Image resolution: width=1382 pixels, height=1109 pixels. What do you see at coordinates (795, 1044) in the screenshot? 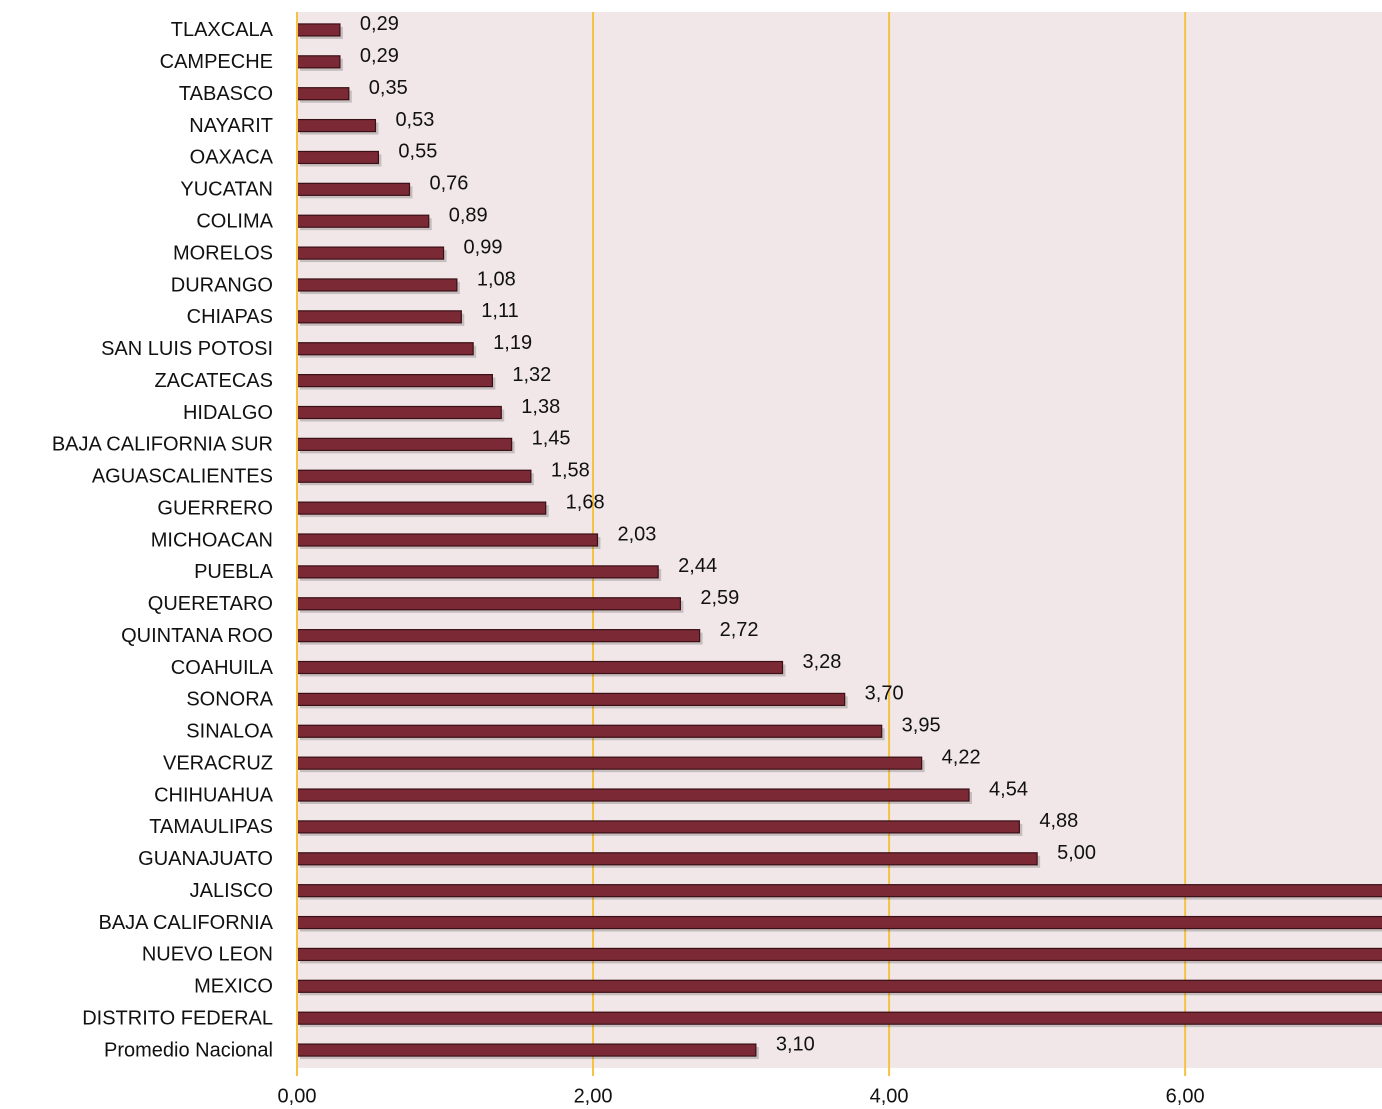
I see `value-label: 3,10` at bounding box center [795, 1044].